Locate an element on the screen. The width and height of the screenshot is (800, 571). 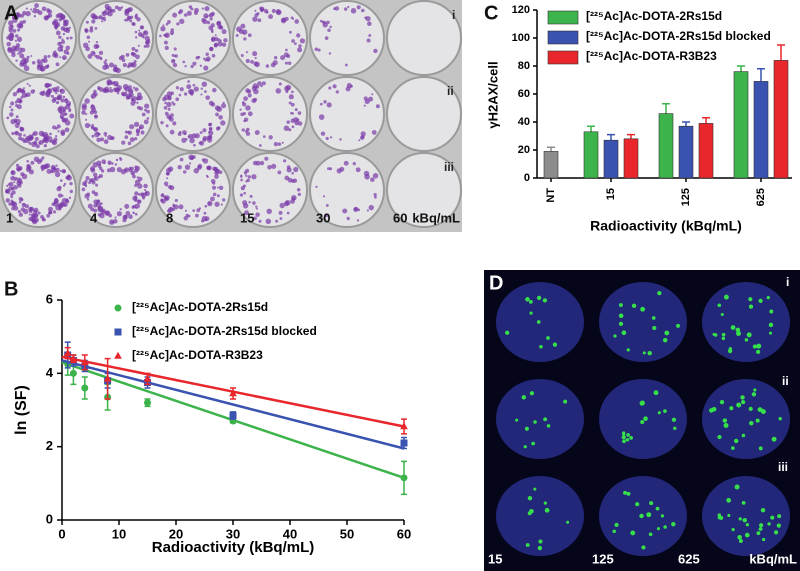
column-label: 8 is located at coordinates (169, 217).